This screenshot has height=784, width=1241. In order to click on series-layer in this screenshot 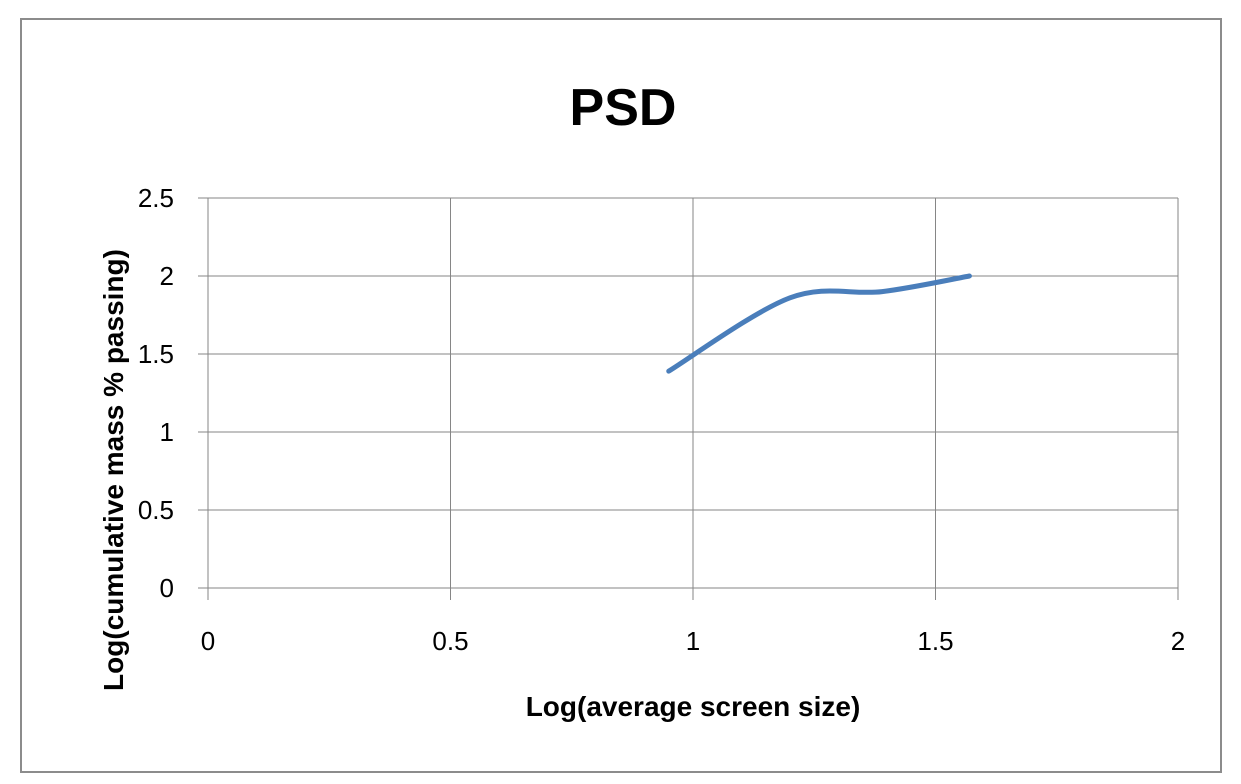, I will do `click(819, 323)`.